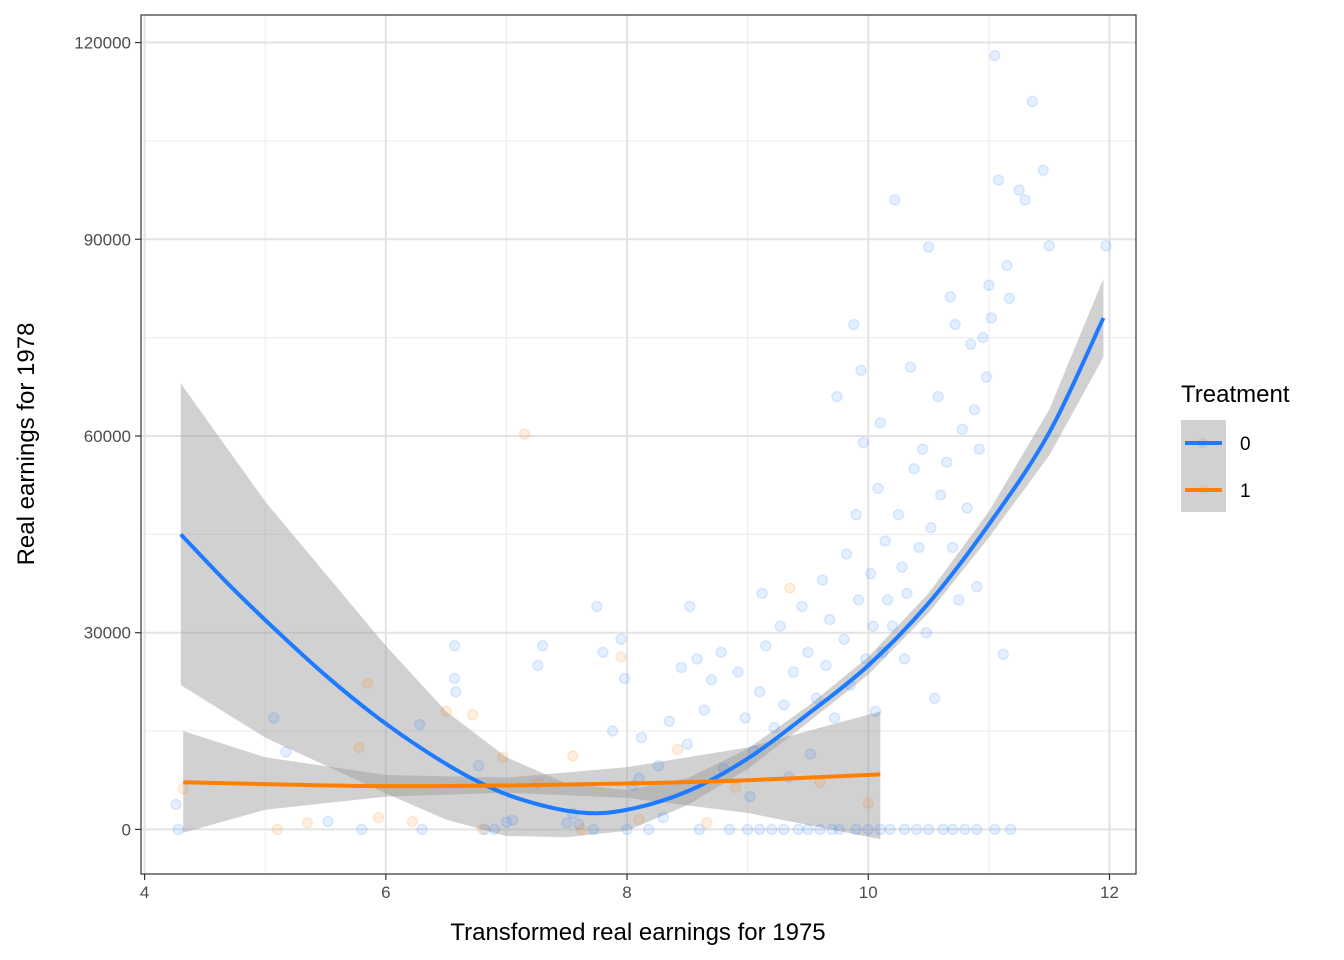 The height and width of the screenshot is (960, 1344). I want to click on y-tick-label: 90000, so click(107, 239).